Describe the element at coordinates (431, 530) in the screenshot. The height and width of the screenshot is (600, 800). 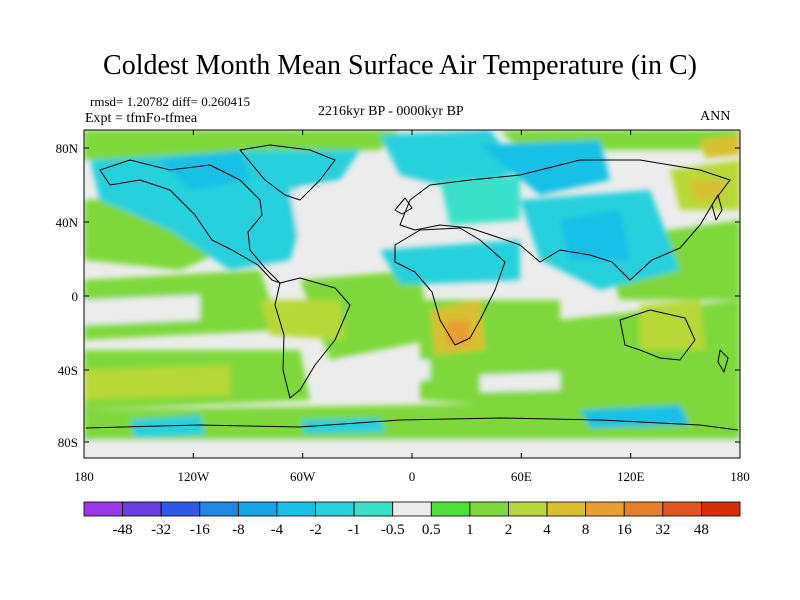
I see `colorbar-label: 0.5` at that location.